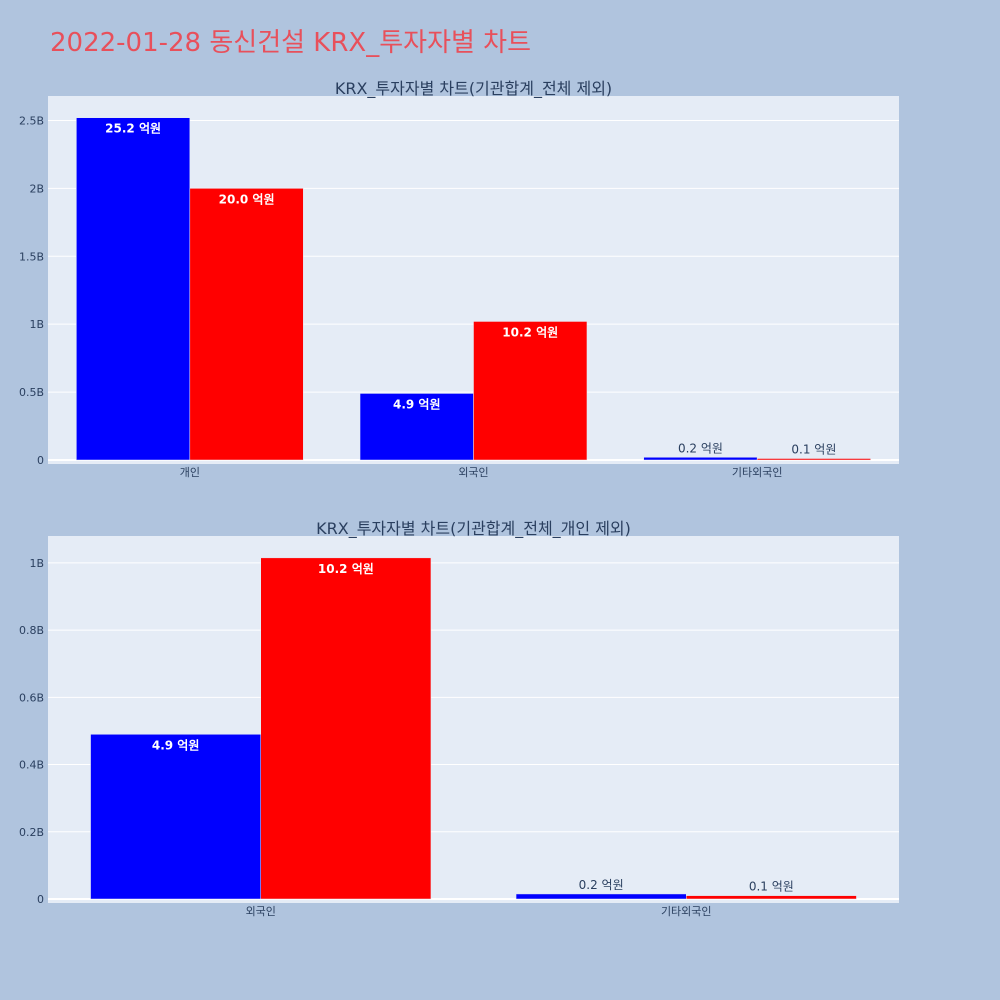 This screenshot has width=1000, height=1000. Describe the element at coordinates (473, 89) in the screenshot. I see `chart-title: KRX_투자자별 차트(기관합계_전체 제외)` at that location.